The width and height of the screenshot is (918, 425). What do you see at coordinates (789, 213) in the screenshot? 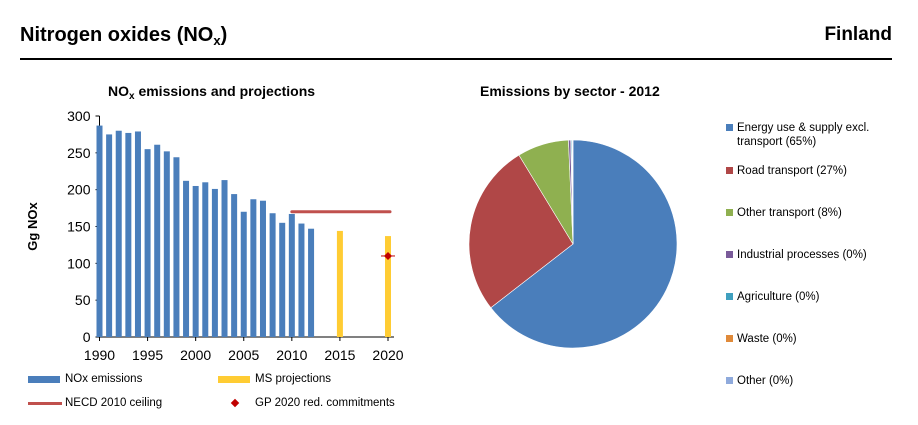
I see `pie-legend-label-other-transport: Other transport (8%)` at bounding box center [789, 213].